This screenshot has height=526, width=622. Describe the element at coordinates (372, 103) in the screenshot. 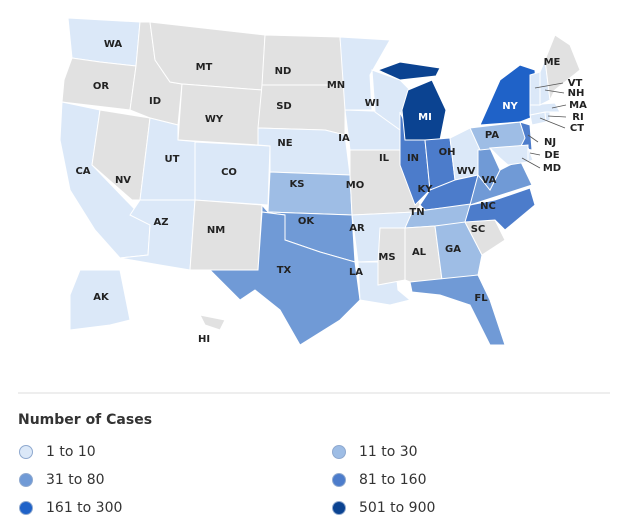

I see `state-label: WI` at that location.